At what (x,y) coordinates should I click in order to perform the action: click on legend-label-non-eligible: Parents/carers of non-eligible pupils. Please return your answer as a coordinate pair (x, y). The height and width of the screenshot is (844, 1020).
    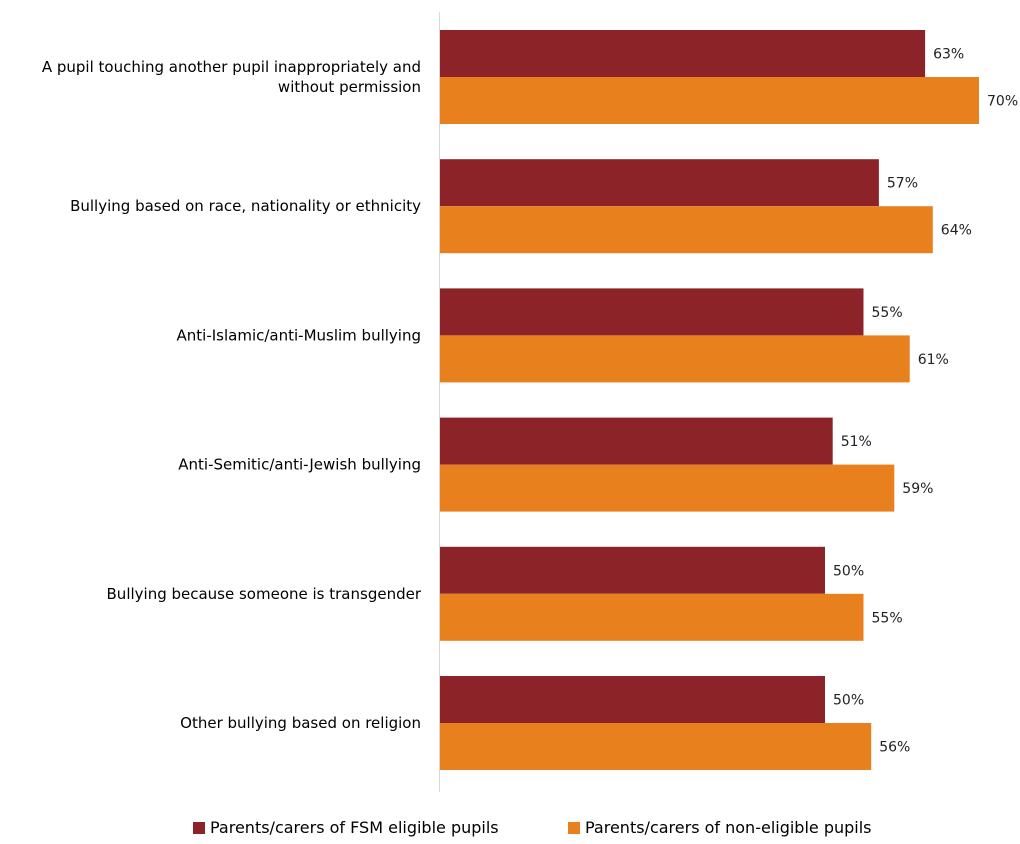
    Looking at the image, I should click on (728, 828).